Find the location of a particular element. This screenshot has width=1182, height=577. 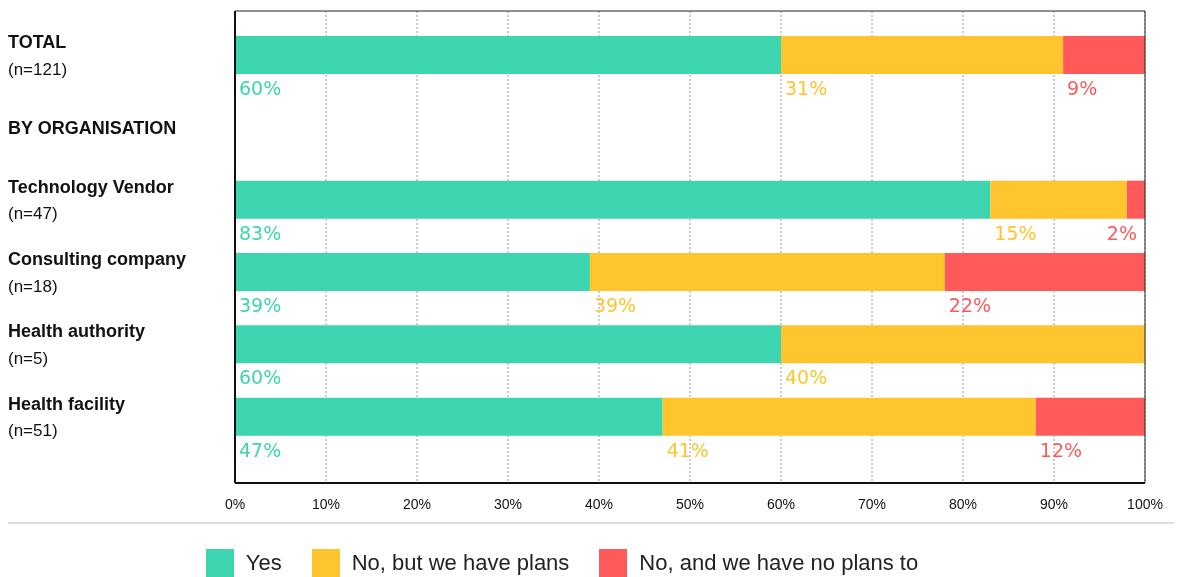

x-tick-label: 80% is located at coordinates (963, 503).